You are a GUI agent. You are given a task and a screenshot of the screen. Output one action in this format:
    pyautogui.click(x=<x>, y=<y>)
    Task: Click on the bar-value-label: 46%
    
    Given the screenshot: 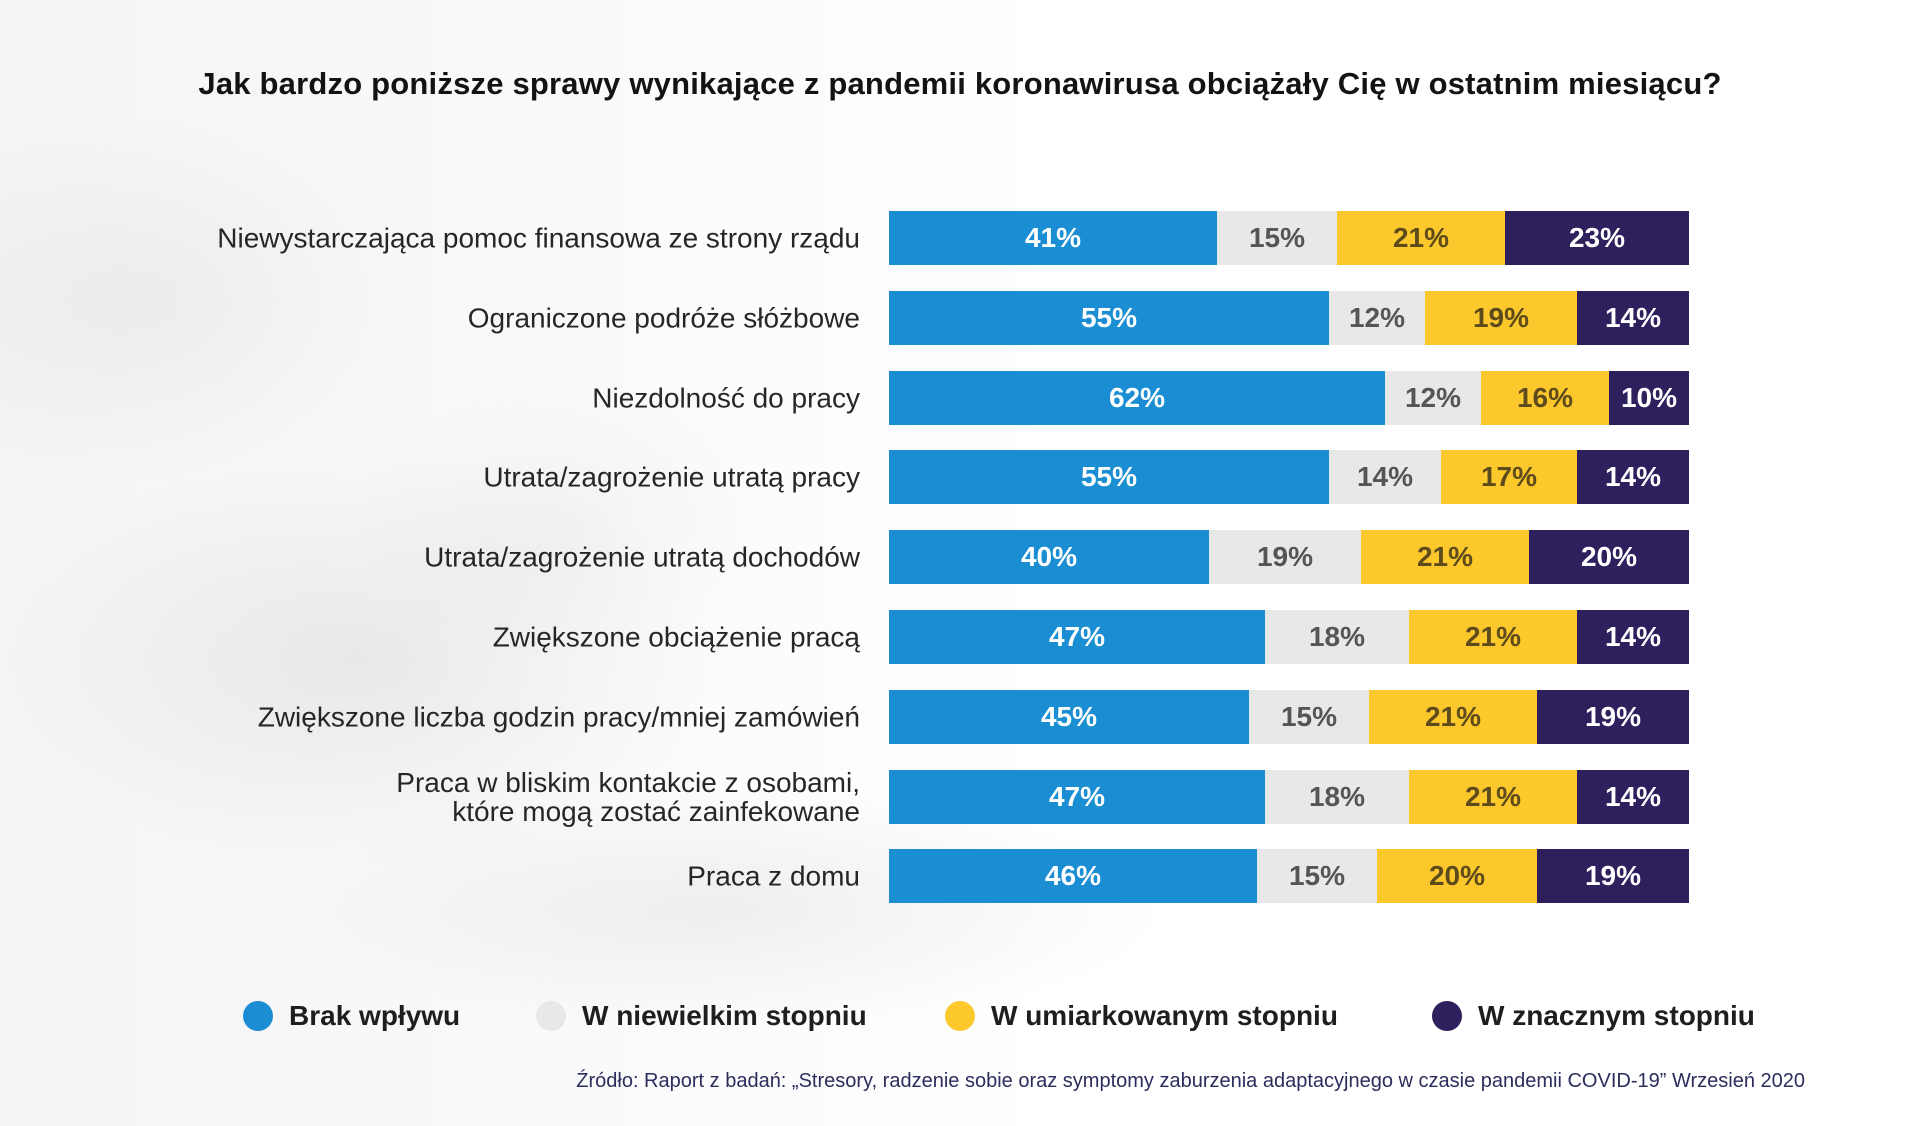 What is the action you would take?
    pyautogui.click(x=1073, y=875)
    